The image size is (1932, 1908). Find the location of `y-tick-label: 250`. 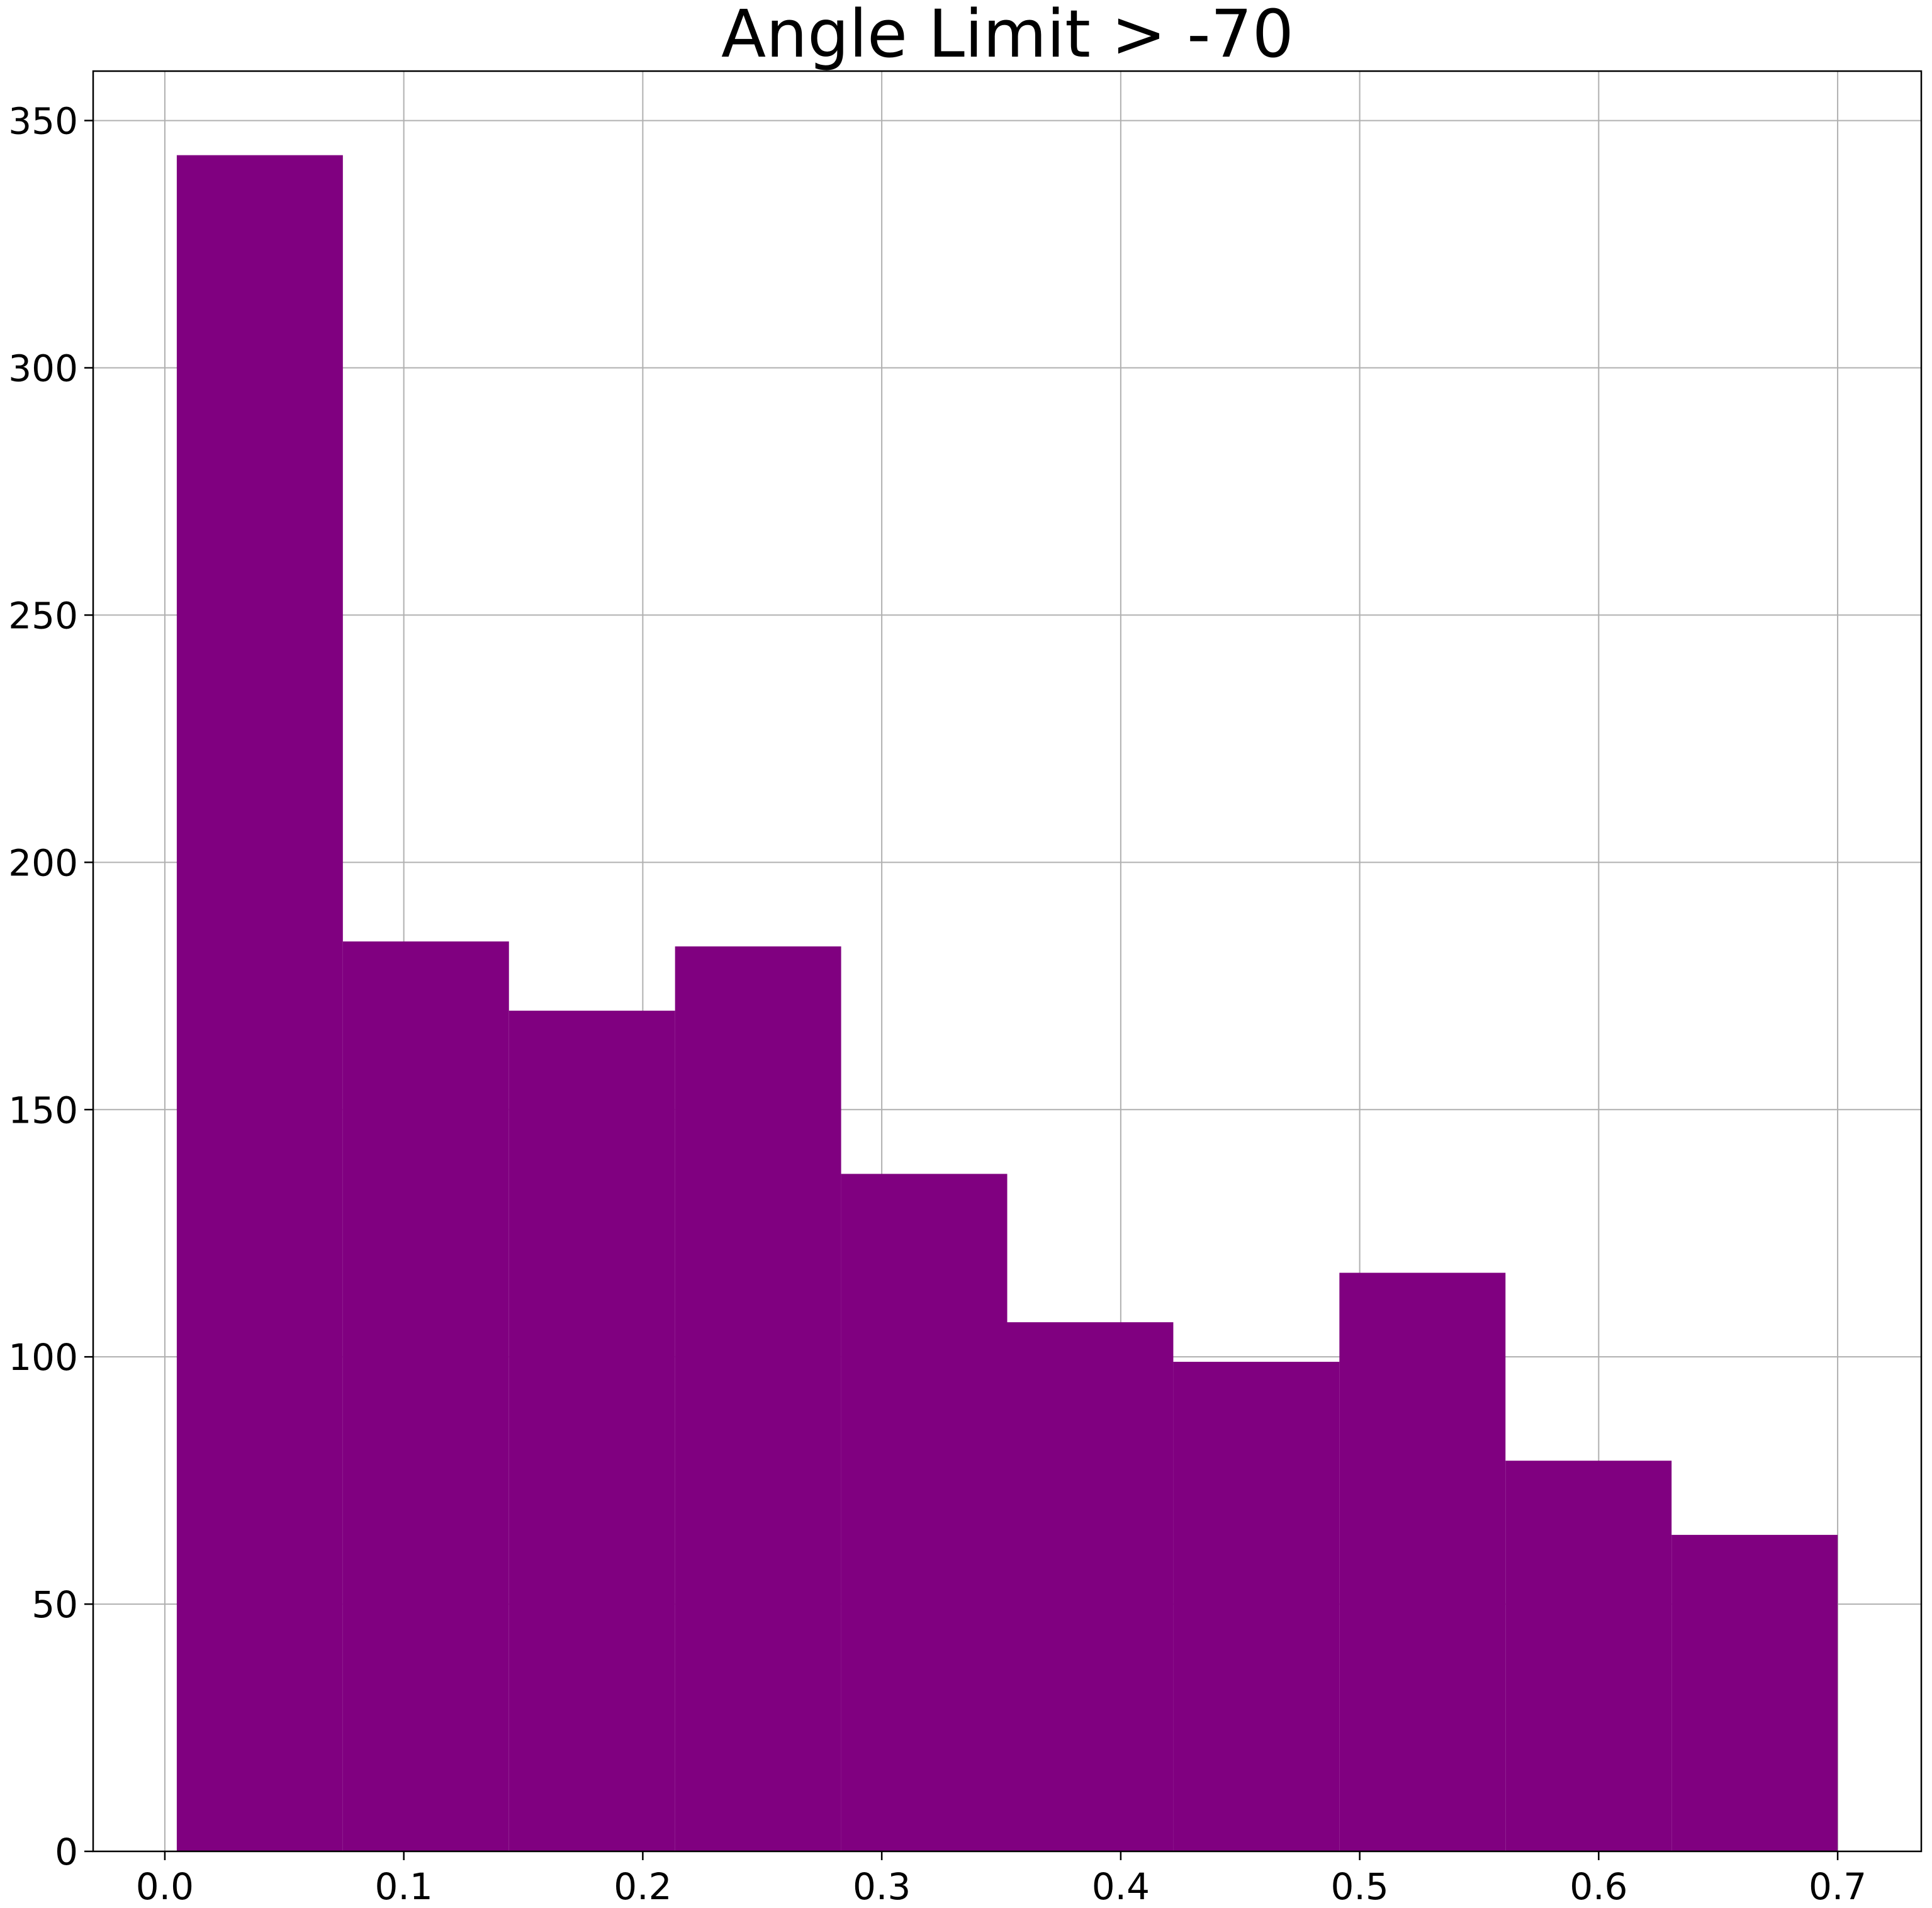

y-tick-label: 250 is located at coordinates (43, 616).